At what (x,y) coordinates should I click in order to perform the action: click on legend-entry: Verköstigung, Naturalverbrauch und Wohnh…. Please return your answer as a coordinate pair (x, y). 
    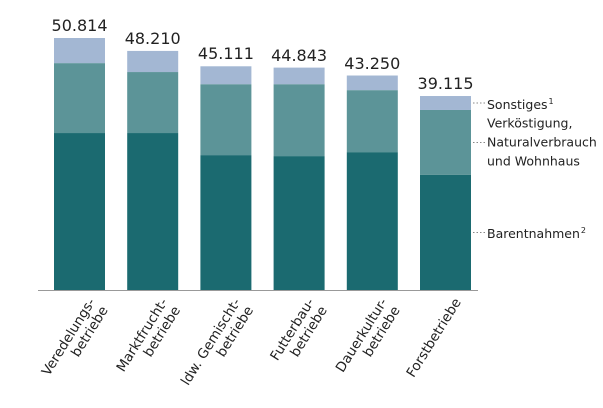
    Looking at the image, I should click on (544, 142).